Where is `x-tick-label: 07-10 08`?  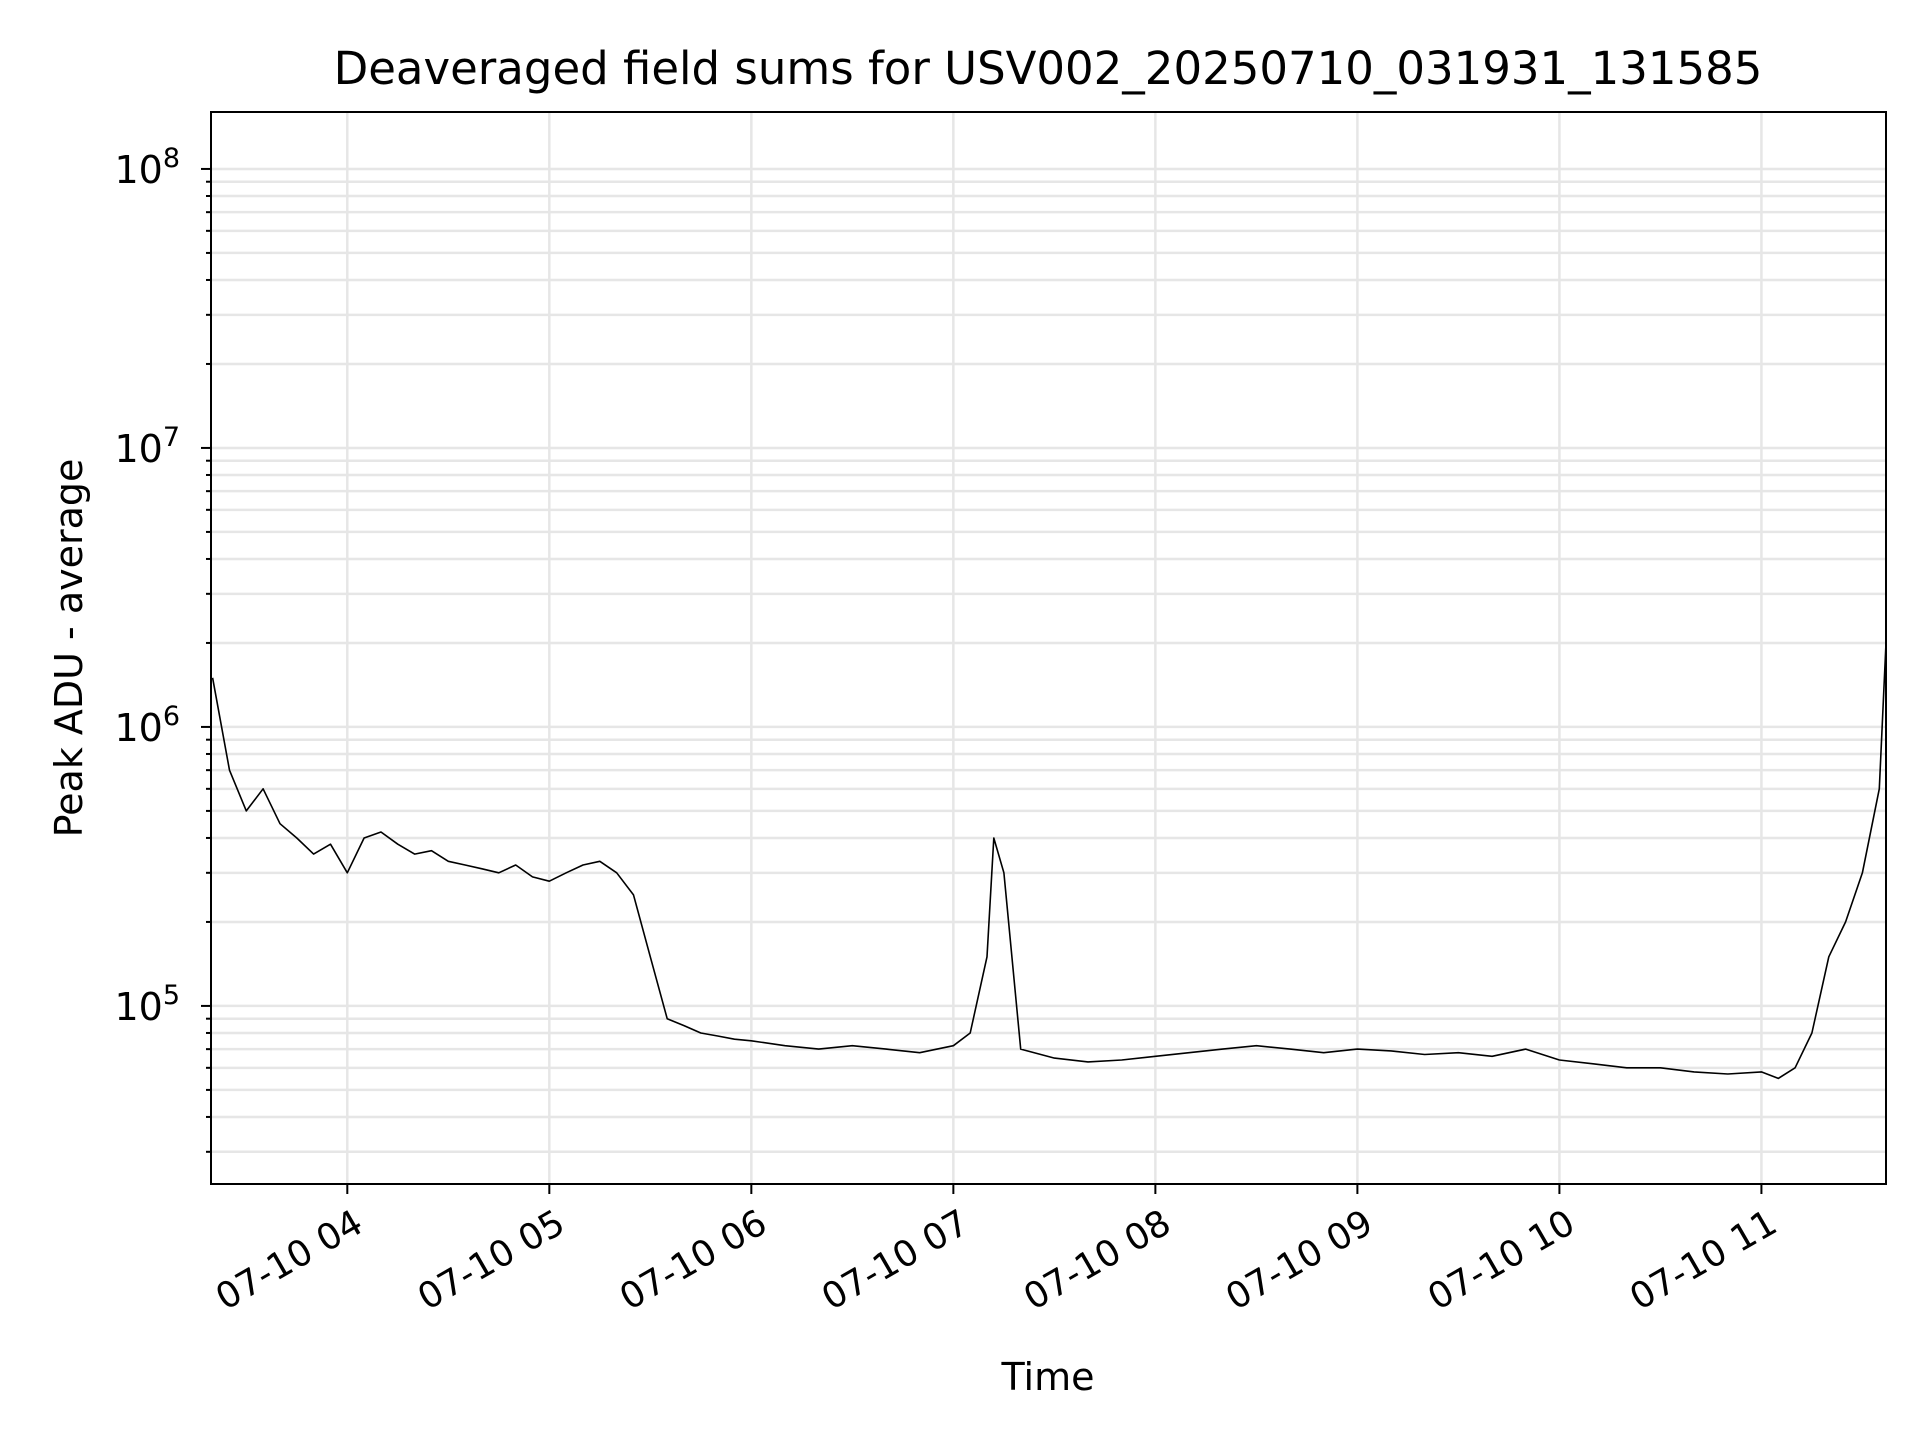
x-tick-label: 07-10 08 is located at coordinates (1097, 1260).